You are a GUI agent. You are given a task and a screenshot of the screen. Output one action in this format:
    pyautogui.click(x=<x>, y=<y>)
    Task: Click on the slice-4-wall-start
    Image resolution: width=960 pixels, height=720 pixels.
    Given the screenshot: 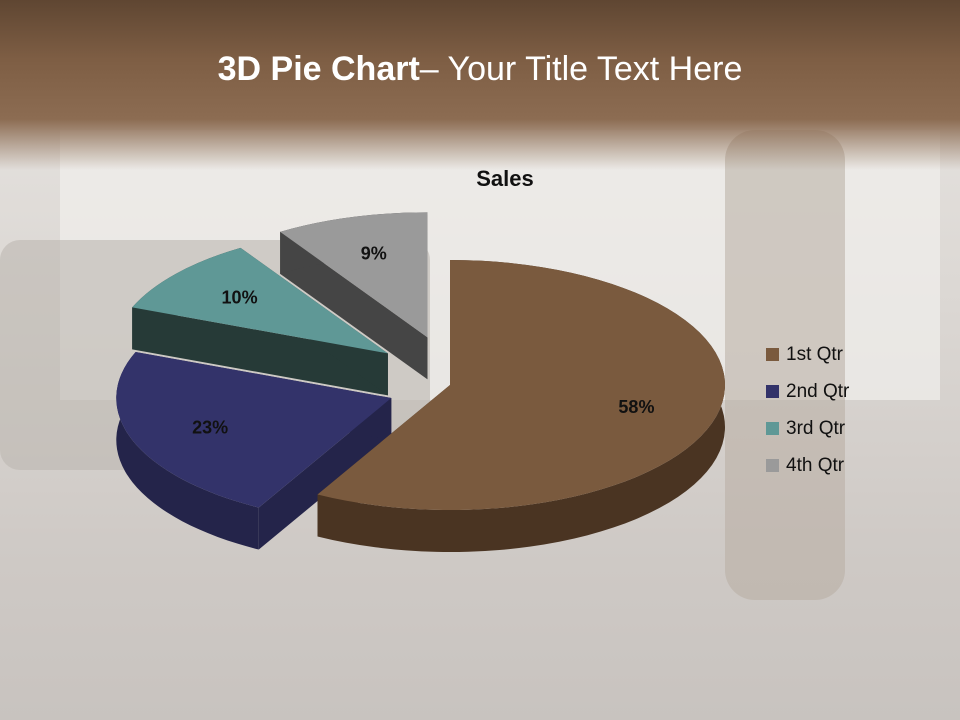 What is the action you would take?
    pyautogui.click(x=354, y=305)
    